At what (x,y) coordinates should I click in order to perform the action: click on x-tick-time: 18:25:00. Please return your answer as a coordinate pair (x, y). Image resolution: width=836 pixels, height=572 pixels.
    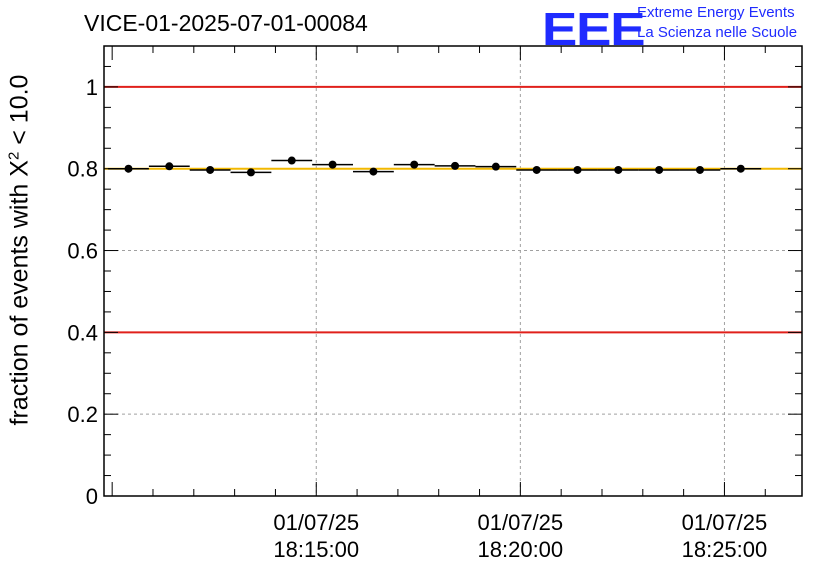
    Looking at the image, I should click on (725, 549).